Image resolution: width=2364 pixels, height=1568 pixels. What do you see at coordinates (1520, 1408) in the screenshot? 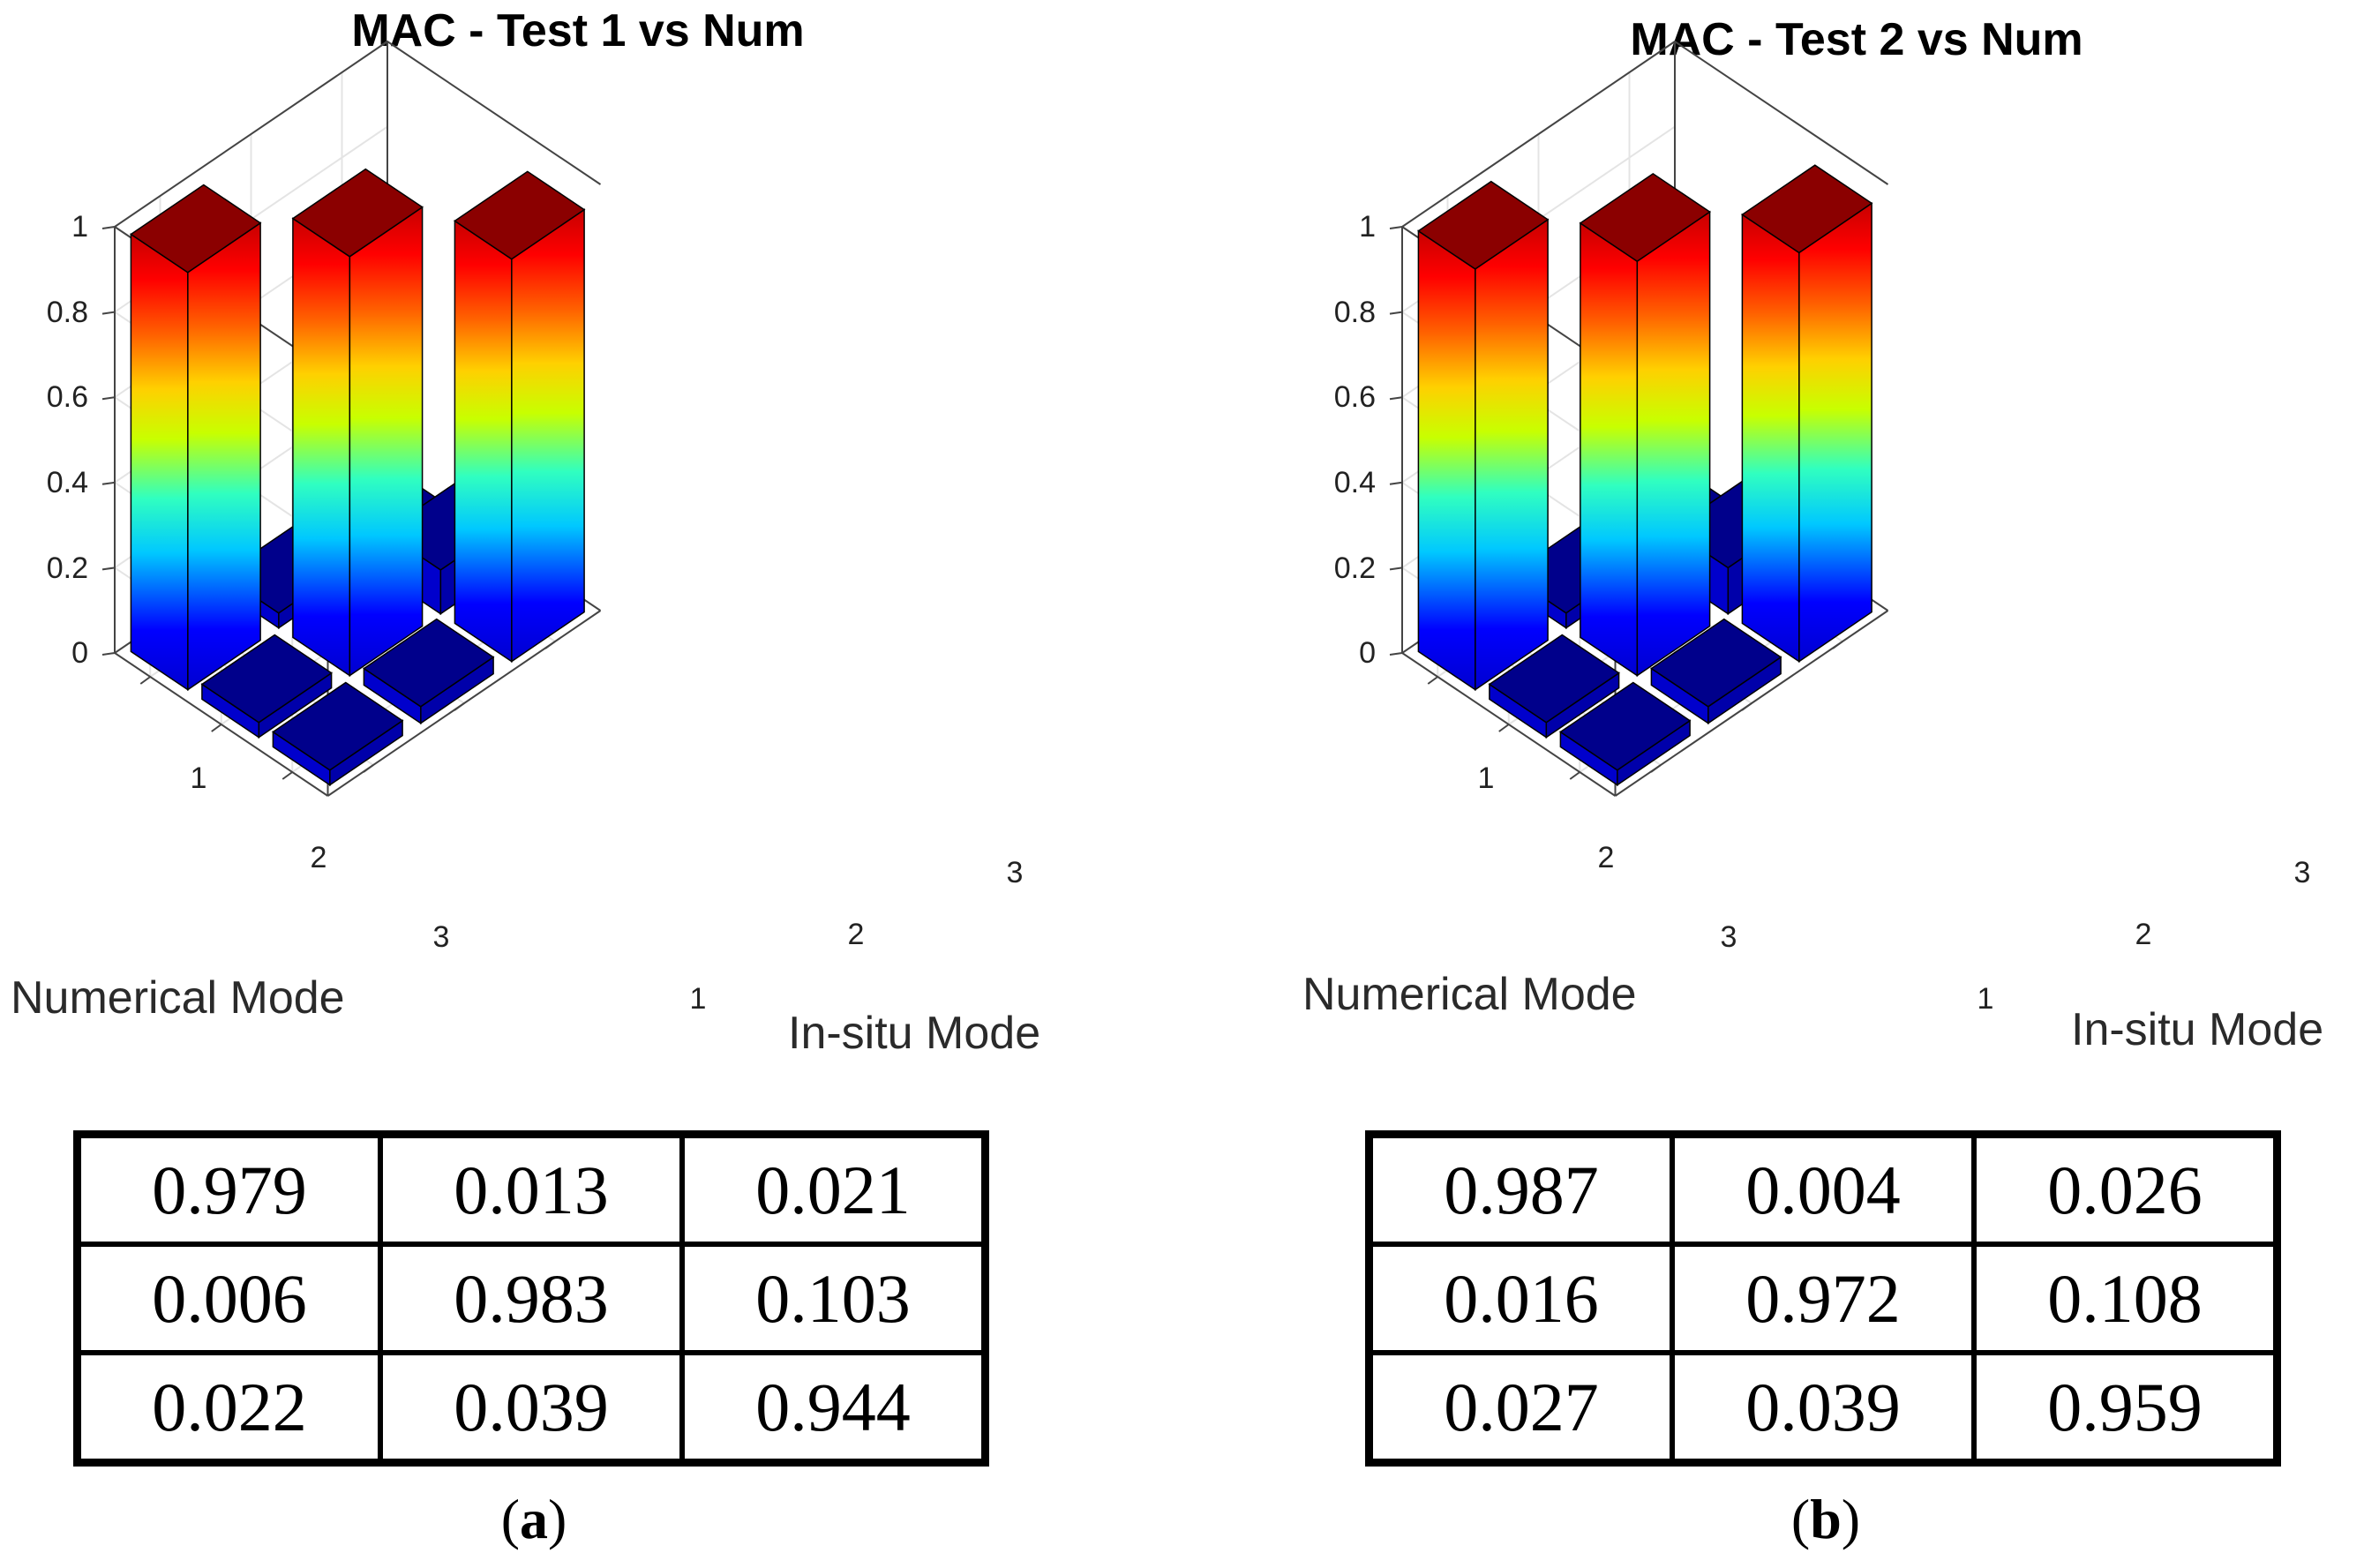
I see `table-cell: 0.027` at bounding box center [1520, 1408].